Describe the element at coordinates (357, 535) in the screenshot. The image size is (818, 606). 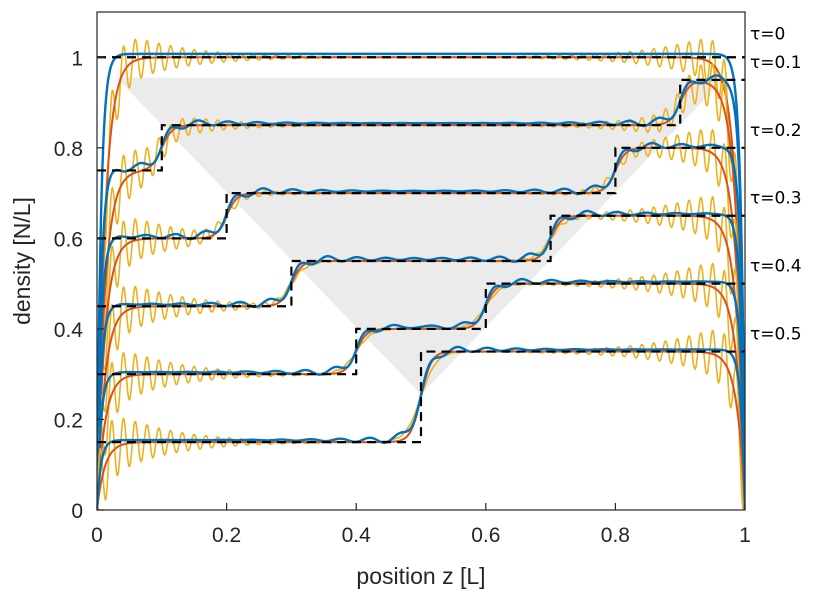
I see `x-tick-label: 0.4` at that location.